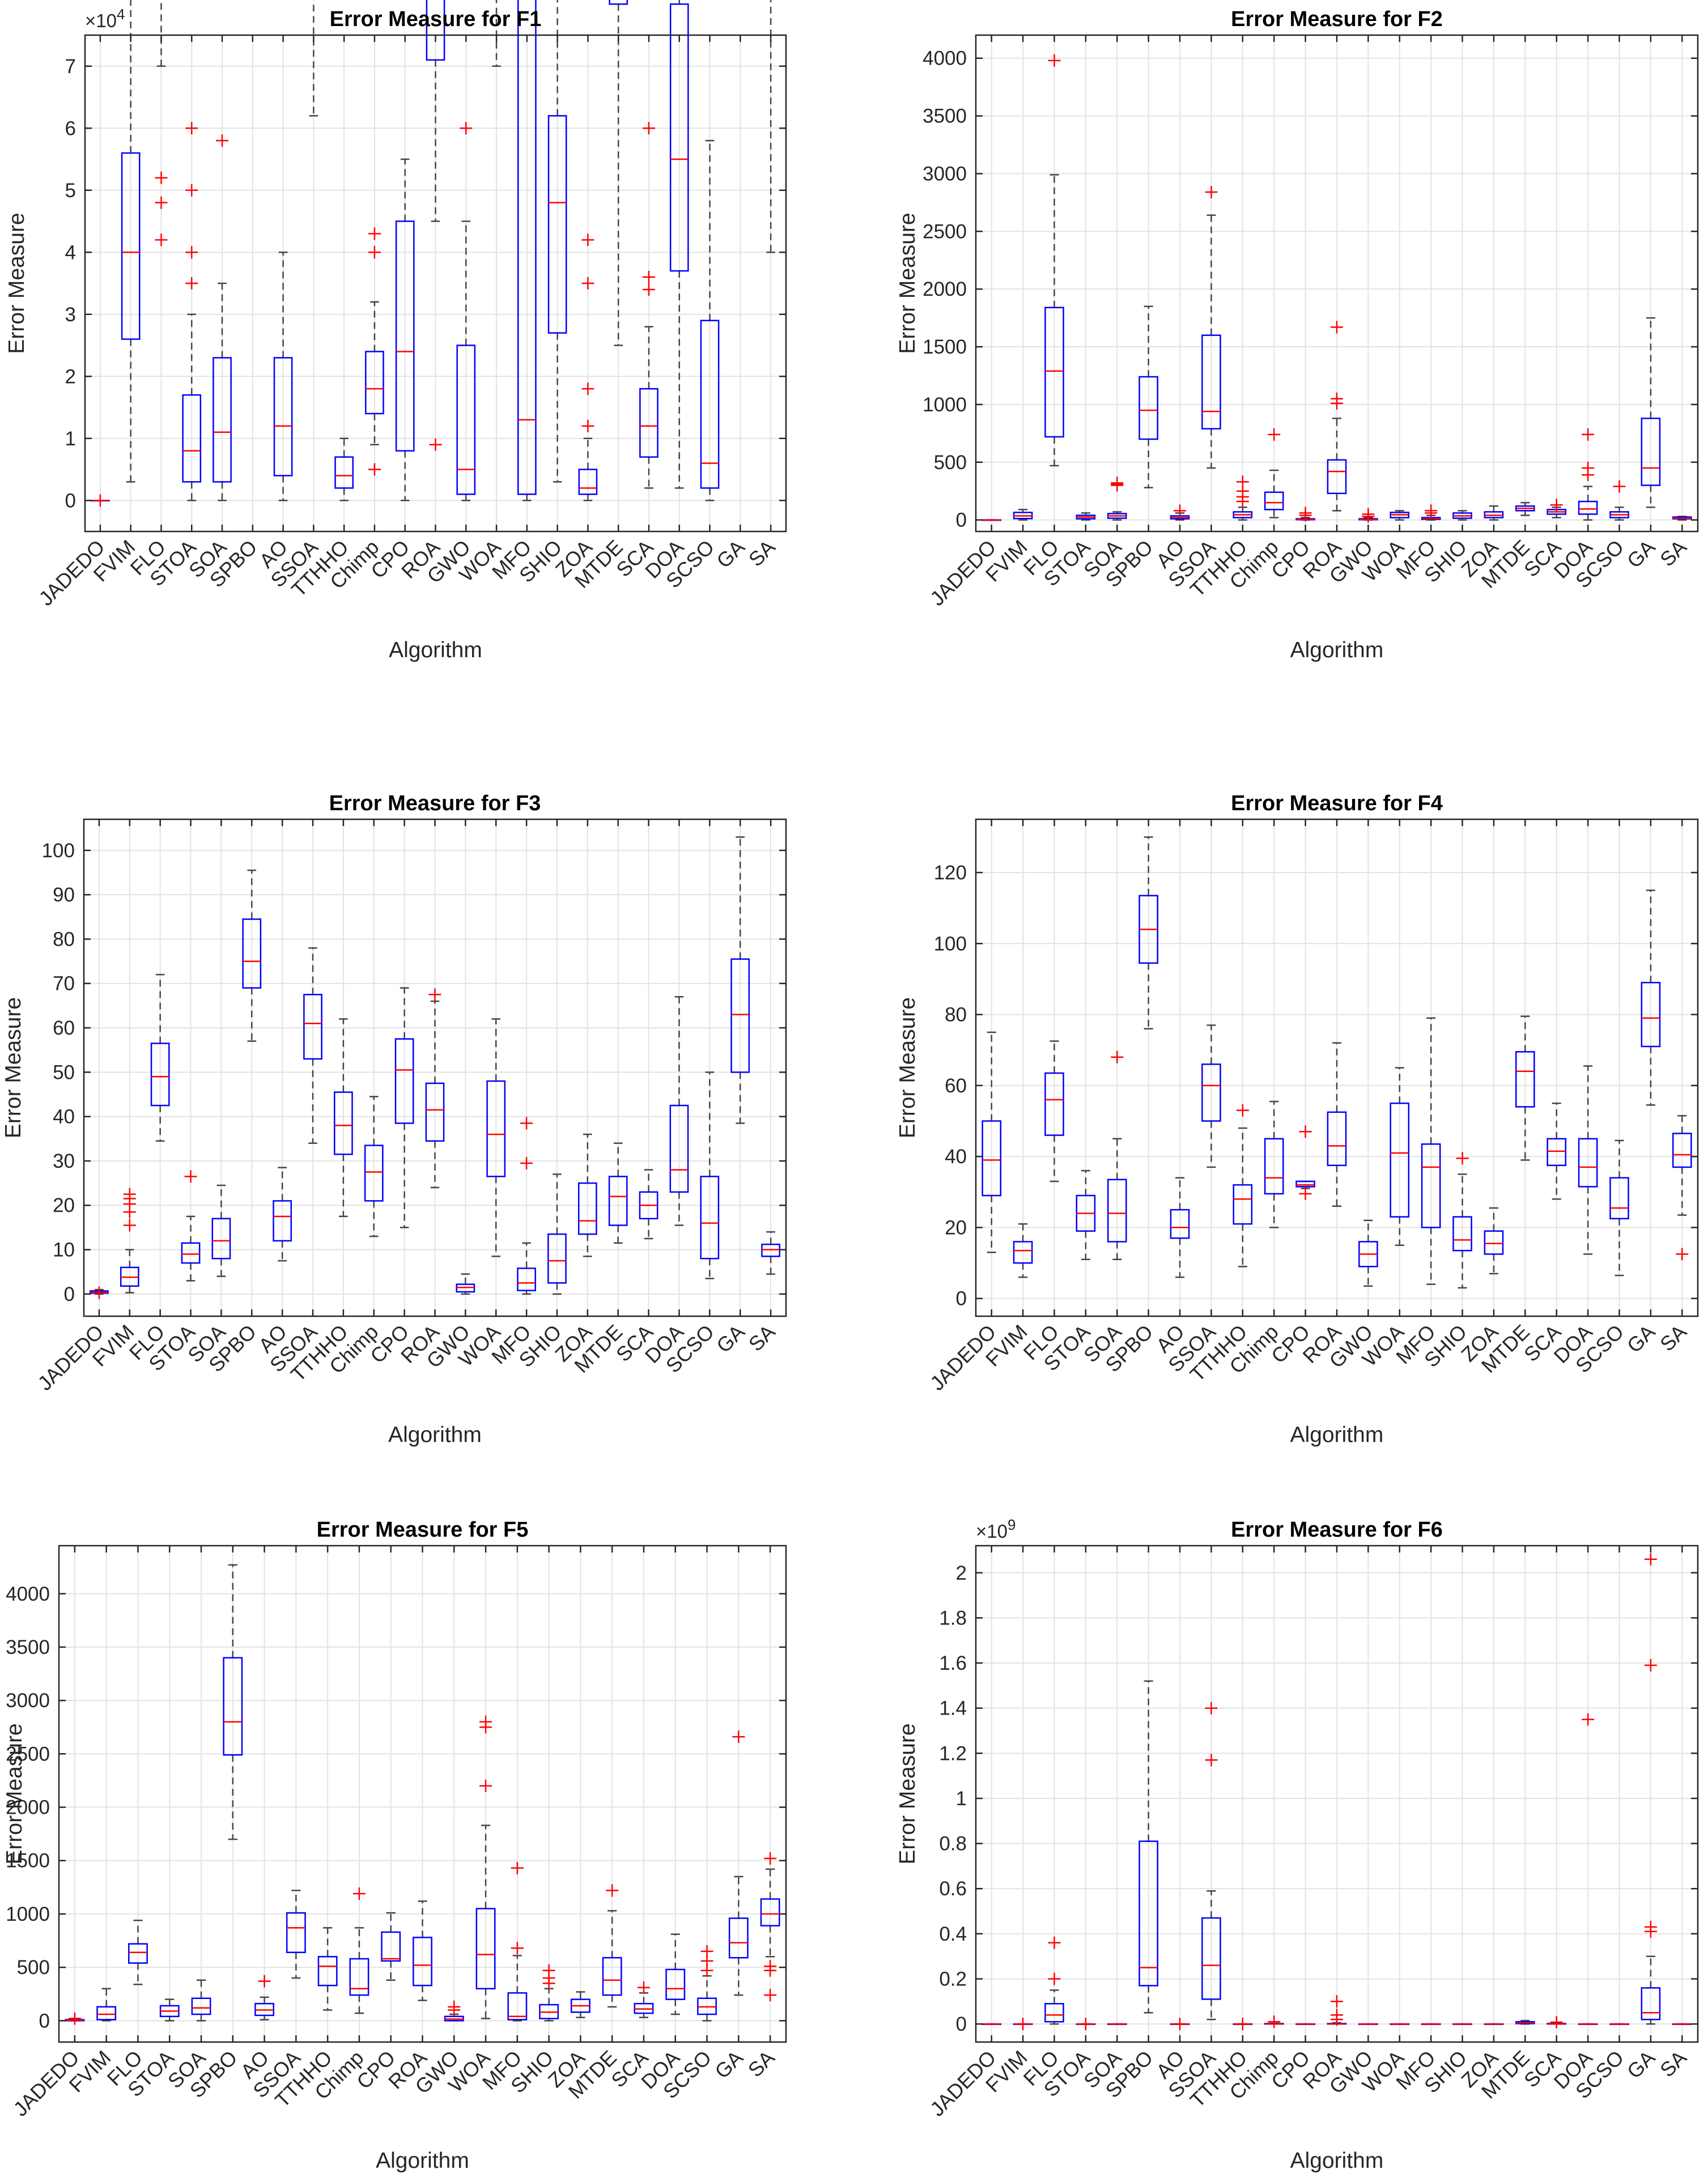 This screenshot has width=1708, height=2182. Describe the element at coordinates (587, 1195) in the screenshot. I see `box-ZOA` at that location.